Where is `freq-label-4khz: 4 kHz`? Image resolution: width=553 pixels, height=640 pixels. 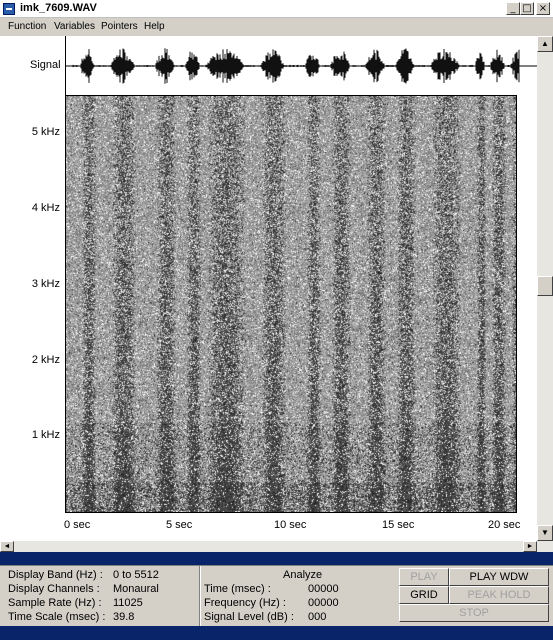 freq-label-4khz: 4 kHz is located at coordinates (45, 208).